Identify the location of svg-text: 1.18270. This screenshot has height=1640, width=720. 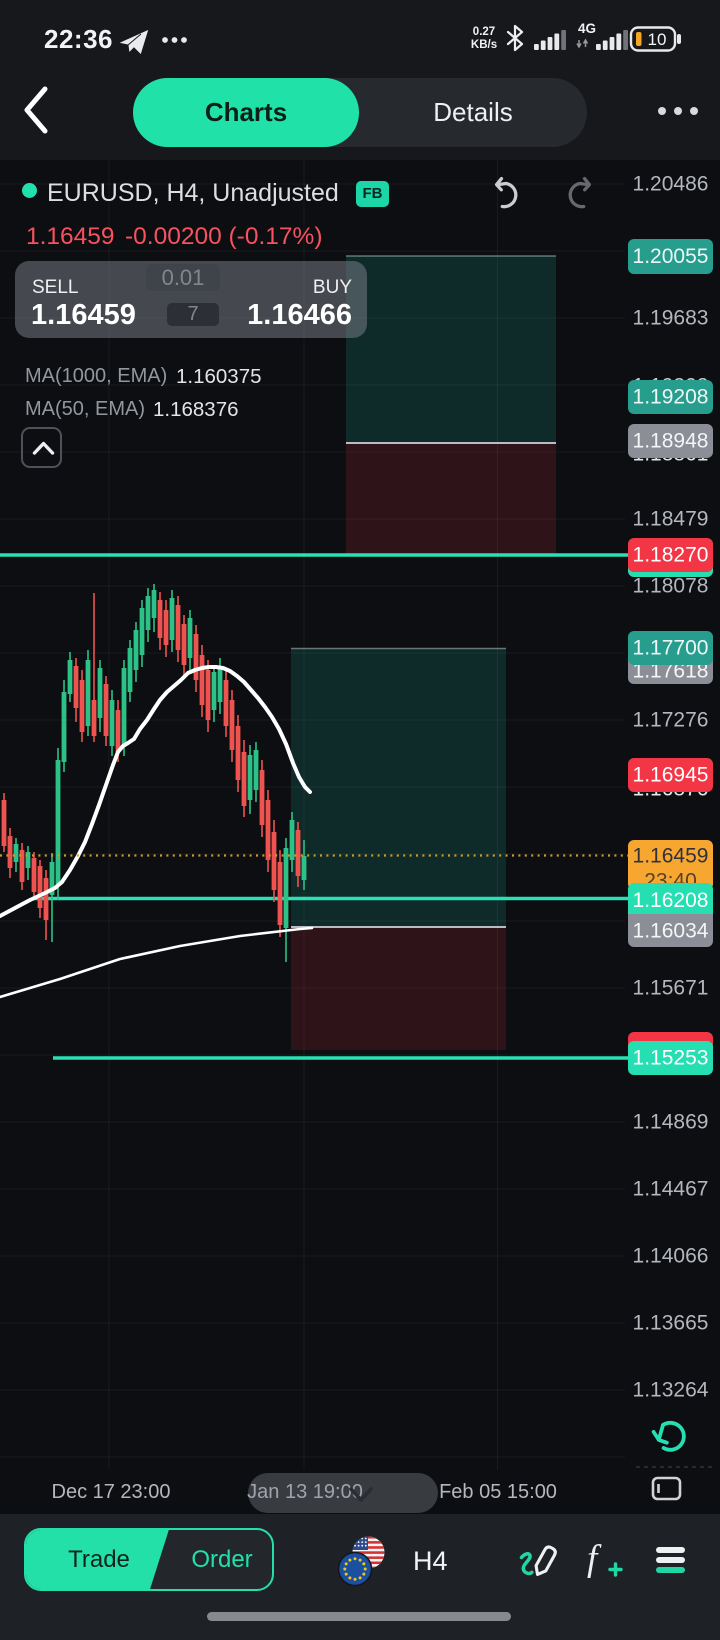
(671, 555).